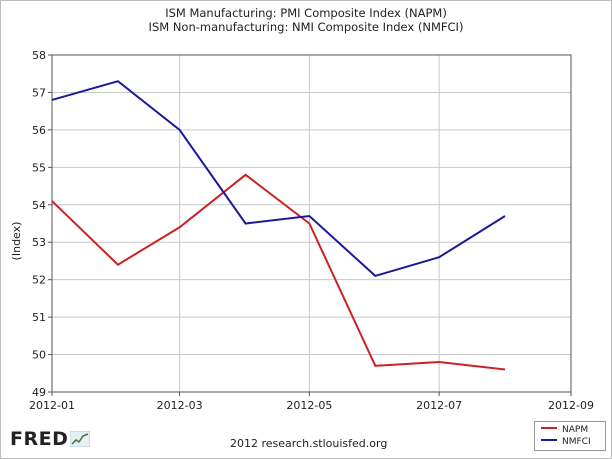 This screenshot has height=459, width=612. Describe the element at coordinates (39, 167) in the screenshot. I see `y-tick-label: 55` at that location.